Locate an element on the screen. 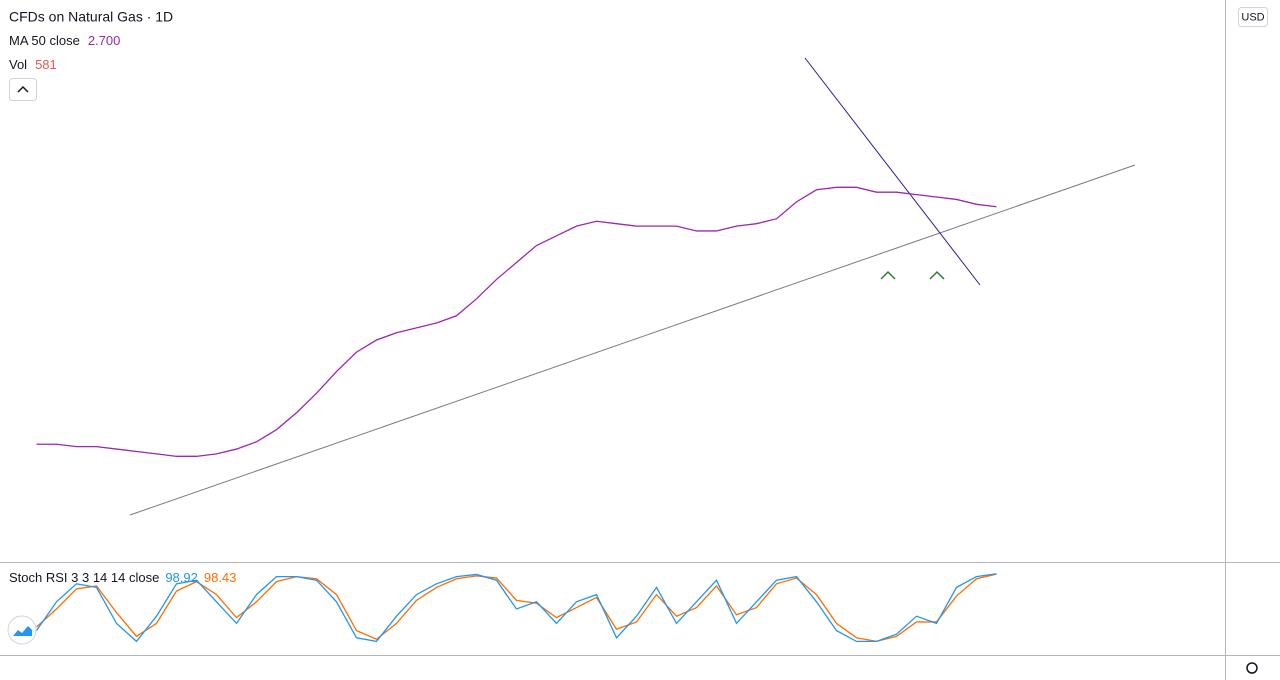 The width and height of the screenshot is (1280, 680). legend-label: MA 50 close is located at coordinates (44, 40).